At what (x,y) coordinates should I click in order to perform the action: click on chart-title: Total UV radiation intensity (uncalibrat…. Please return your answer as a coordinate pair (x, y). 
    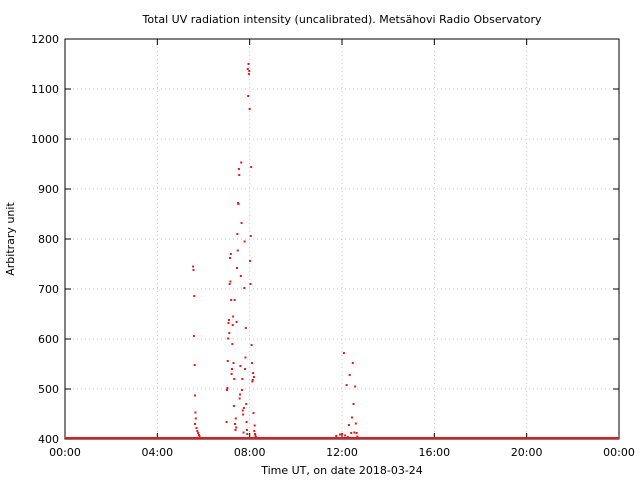
    Looking at the image, I should click on (342, 19).